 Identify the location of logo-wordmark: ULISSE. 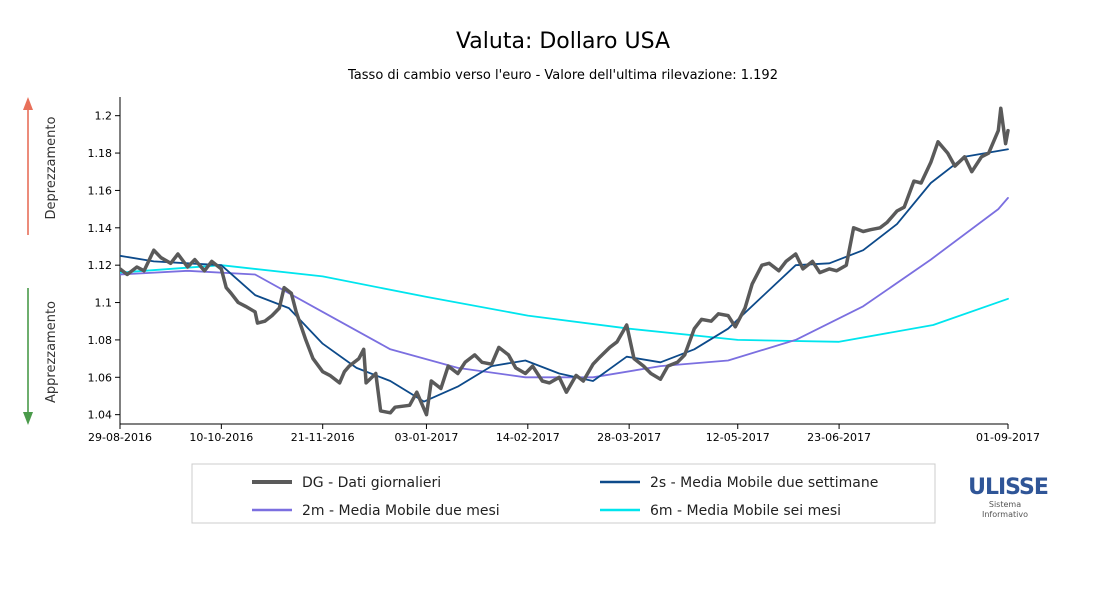
(1008, 487).